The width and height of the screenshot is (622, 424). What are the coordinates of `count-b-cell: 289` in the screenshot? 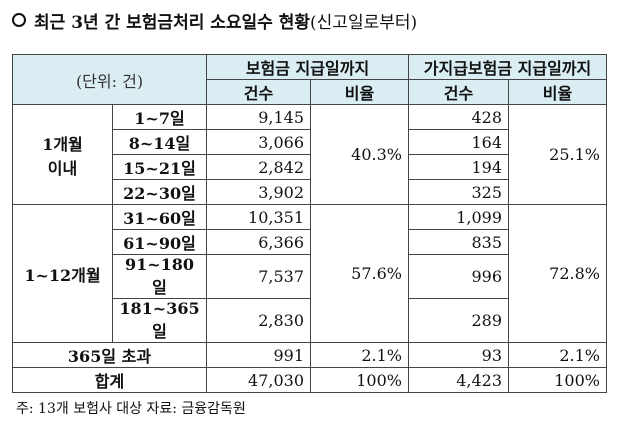 It's located at (458, 320).